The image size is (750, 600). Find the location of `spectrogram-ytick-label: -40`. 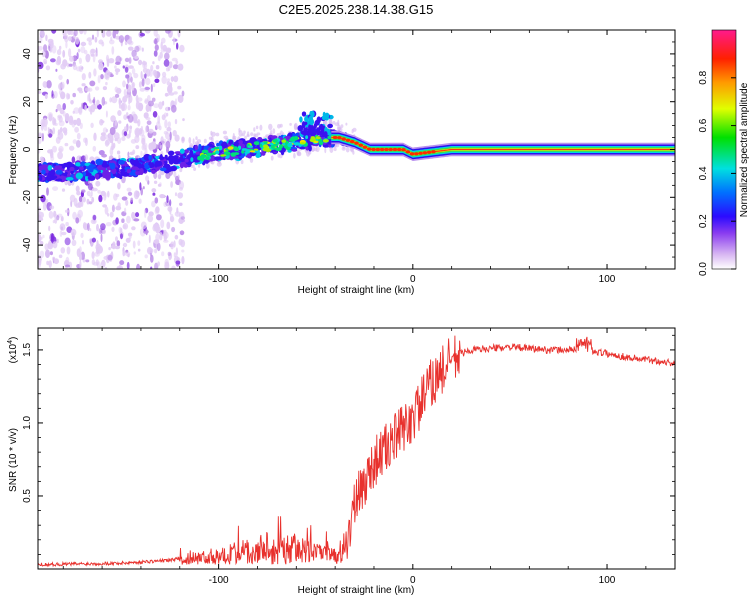

spectrogram-ytick-label: -40 is located at coordinates (27, 244).